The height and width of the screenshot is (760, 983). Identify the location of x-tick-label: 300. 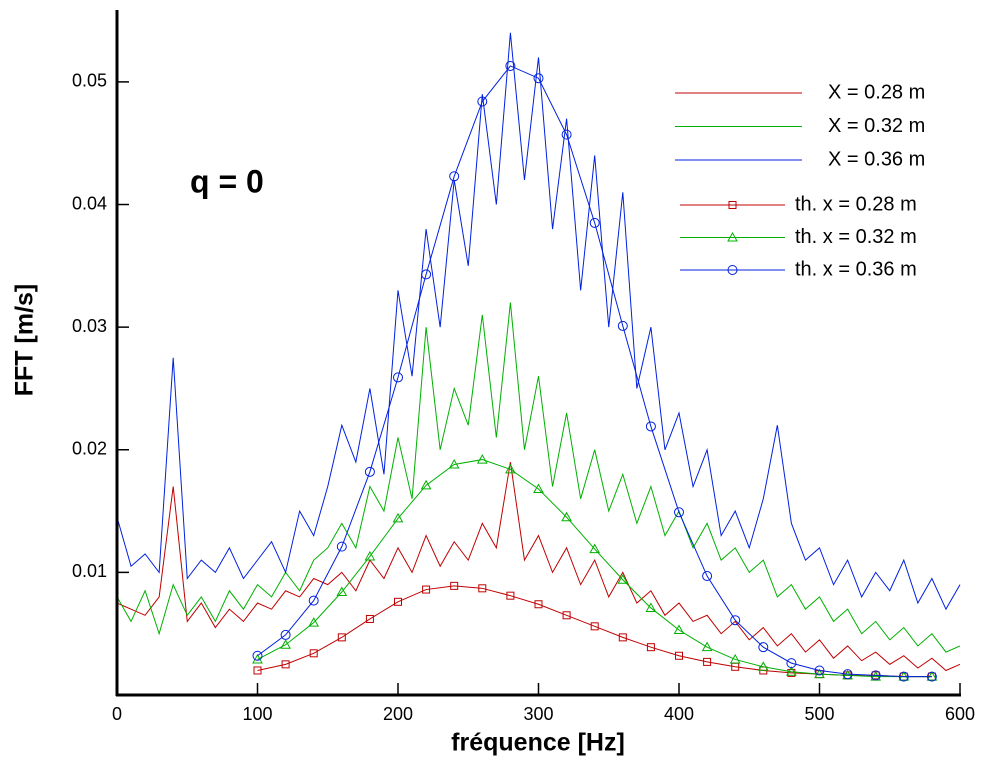
(538, 714).